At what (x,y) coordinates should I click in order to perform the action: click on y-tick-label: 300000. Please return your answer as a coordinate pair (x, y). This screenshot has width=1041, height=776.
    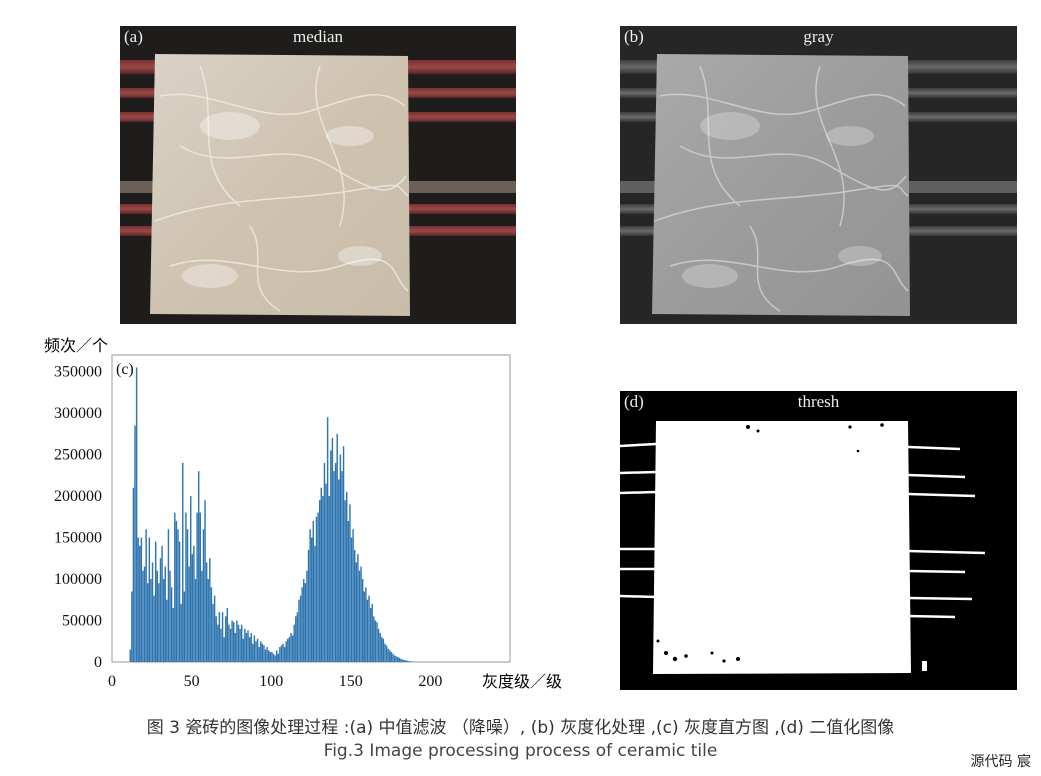
    Looking at the image, I should click on (78, 413).